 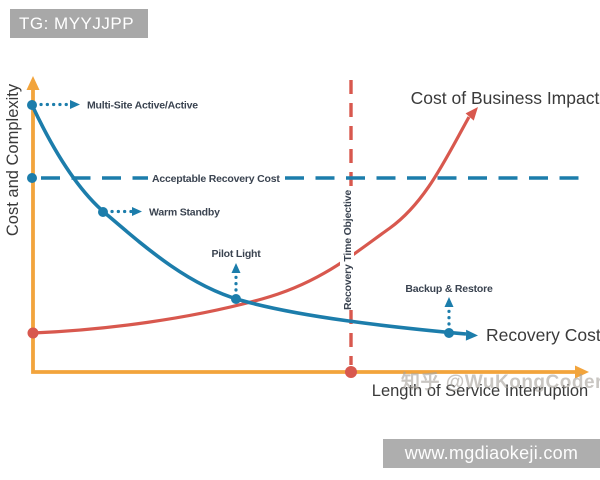 What do you see at coordinates (236, 268) in the screenshot?
I see `pilot-light-arrowhead-icon` at bounding box center [236, 268].